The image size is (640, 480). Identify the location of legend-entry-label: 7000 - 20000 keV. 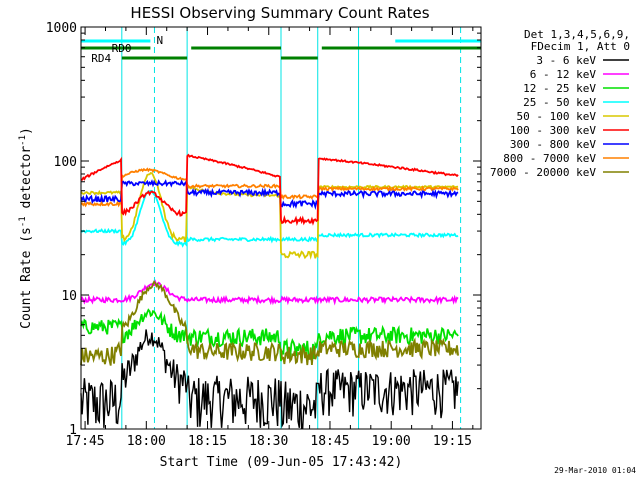
(543, 172).